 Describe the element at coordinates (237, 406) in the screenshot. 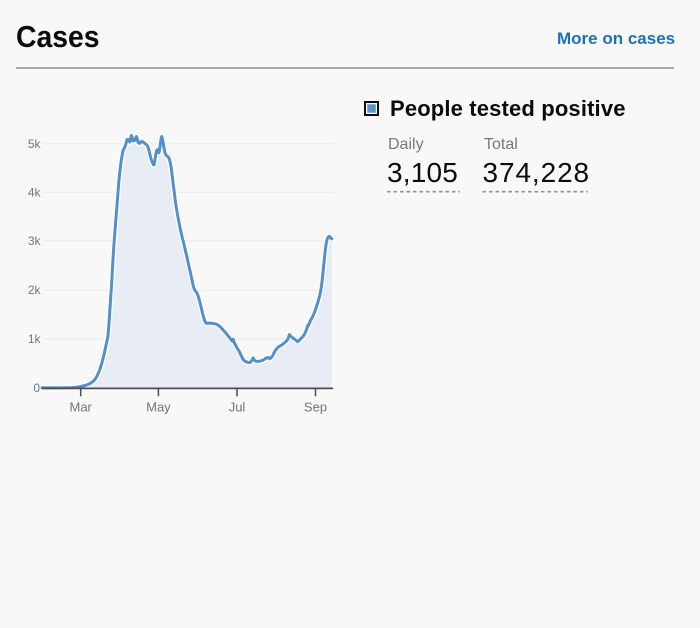

I see `svg-text: Jul` at that location.